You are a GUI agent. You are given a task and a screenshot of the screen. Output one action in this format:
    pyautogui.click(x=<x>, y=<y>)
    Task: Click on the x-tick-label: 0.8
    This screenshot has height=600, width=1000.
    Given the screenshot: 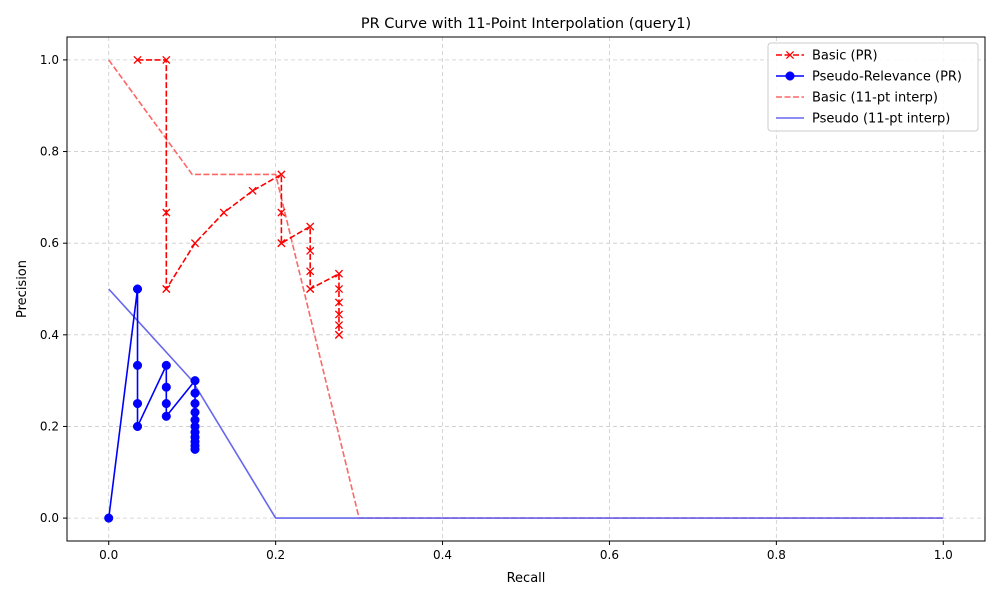 What is the action you would take?
    pyautogui.click(x=776, y=555)
    